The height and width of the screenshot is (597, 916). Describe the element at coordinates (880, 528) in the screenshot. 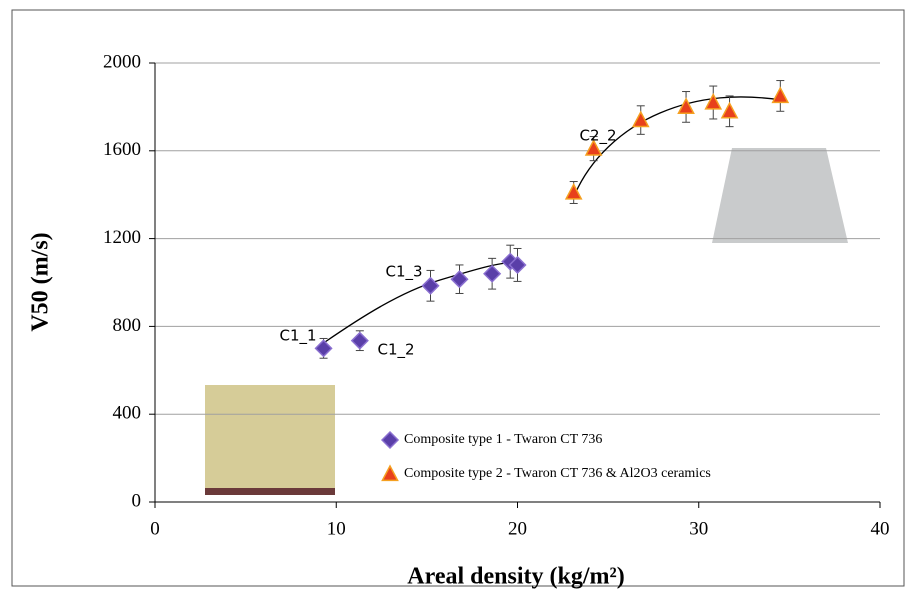

I see `x-tick-label: 40` at that location.